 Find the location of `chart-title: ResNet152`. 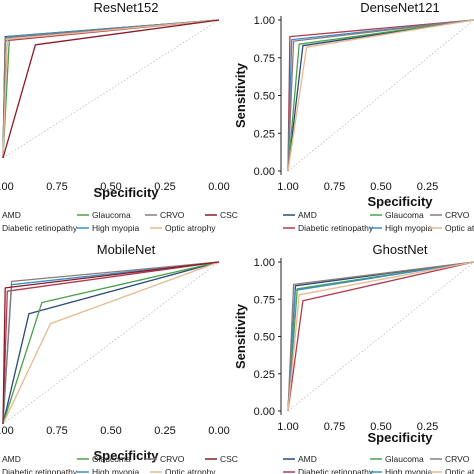

chart-title: ResNet152 is located at coordinates (125, 7).